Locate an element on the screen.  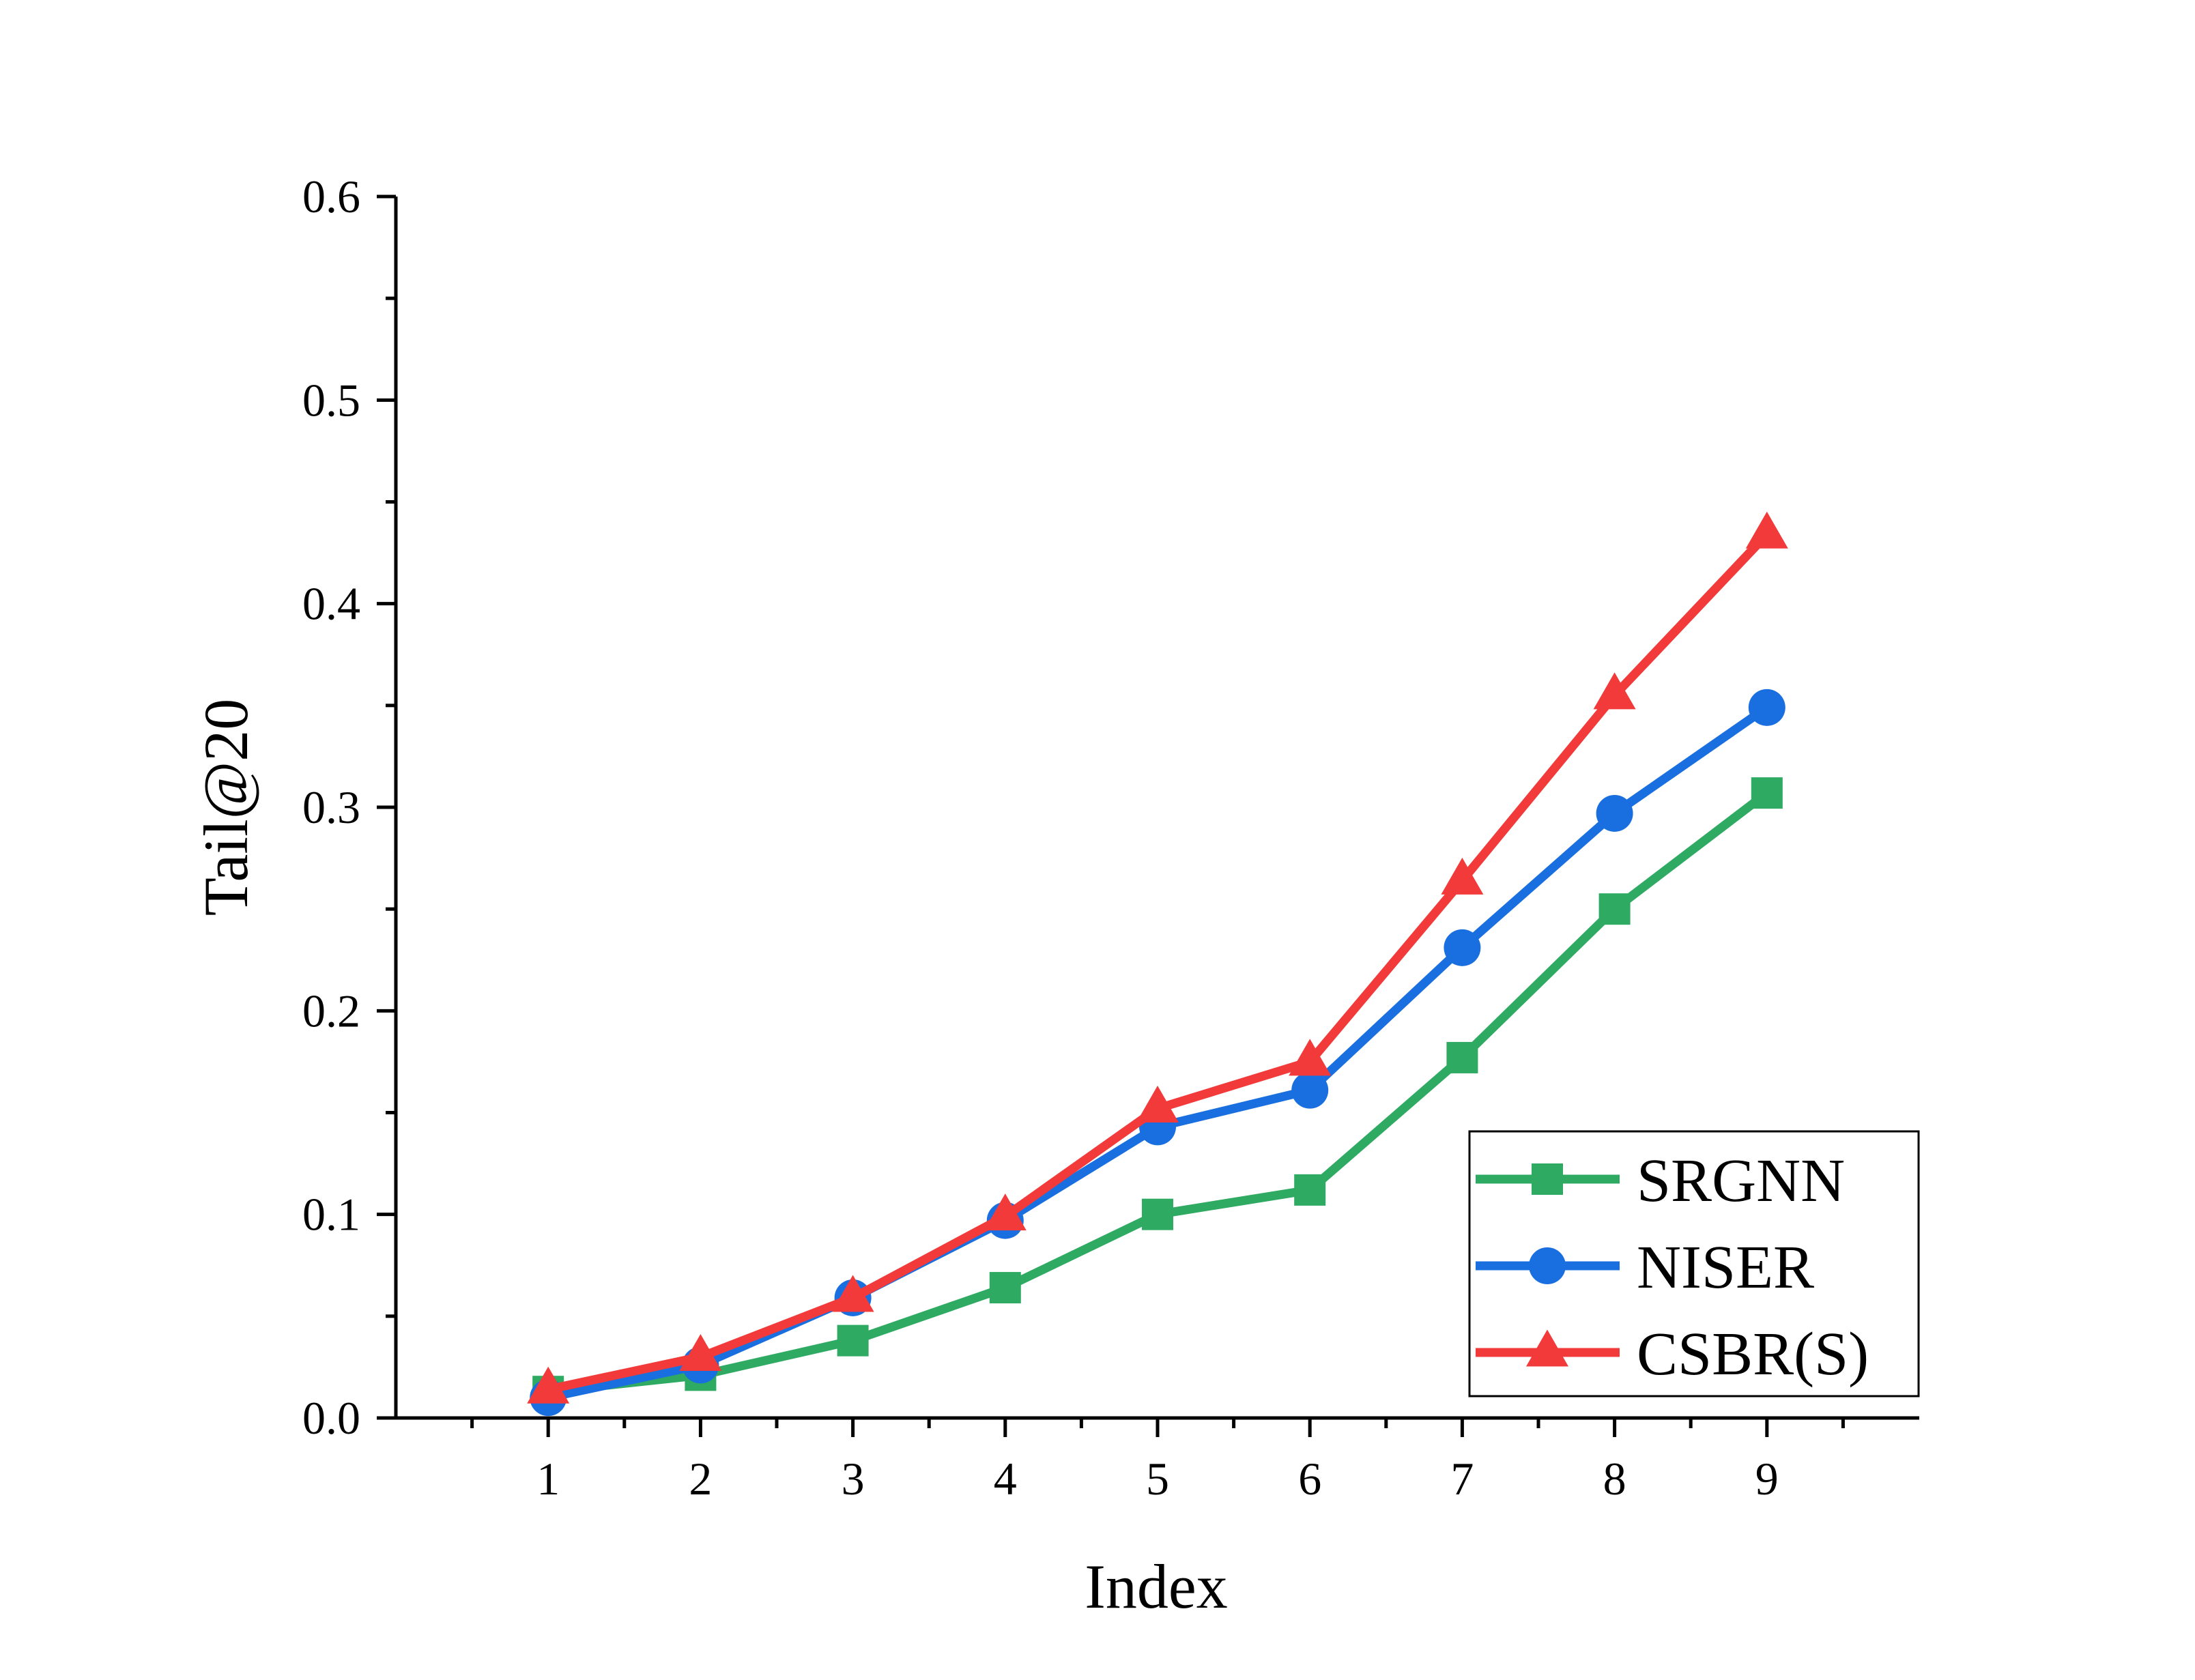
x-tick-label: 6 is located at coordinates (1309, 1479).